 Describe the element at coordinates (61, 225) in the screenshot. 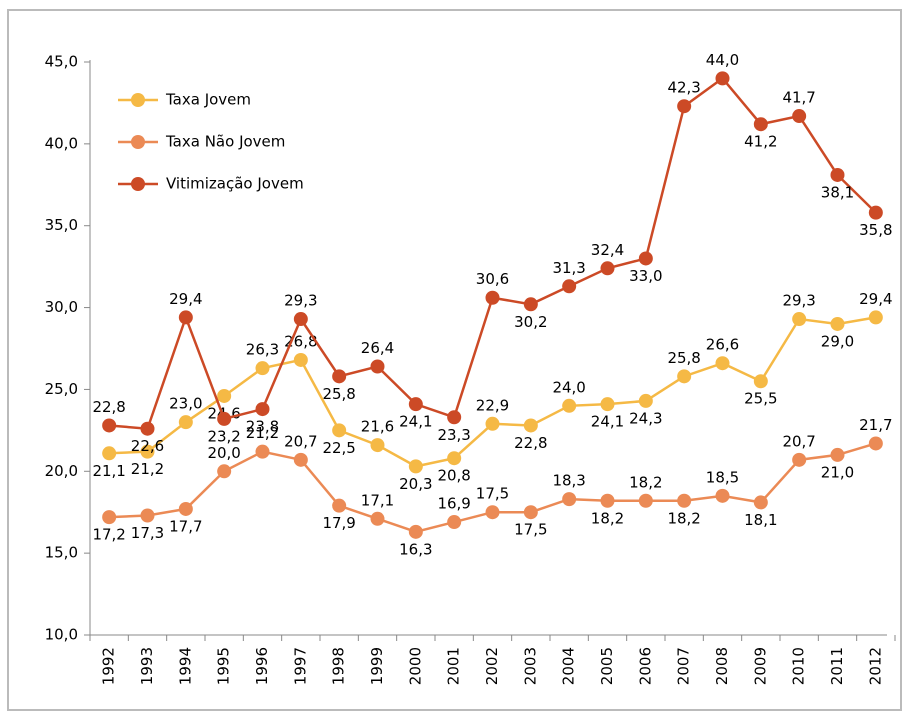

I see `y-tick-label: 35,0` at that location.